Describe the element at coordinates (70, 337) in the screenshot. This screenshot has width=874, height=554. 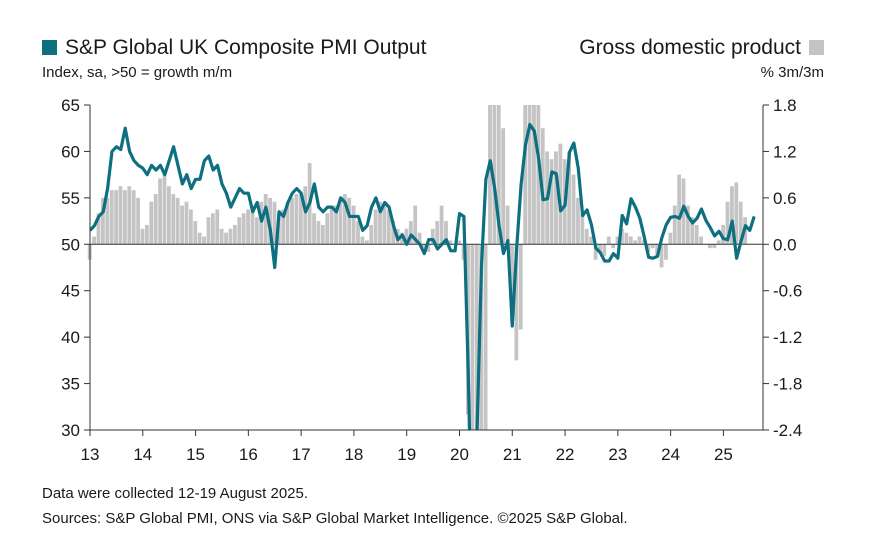
I see `left-tick-label: 40` at that location.